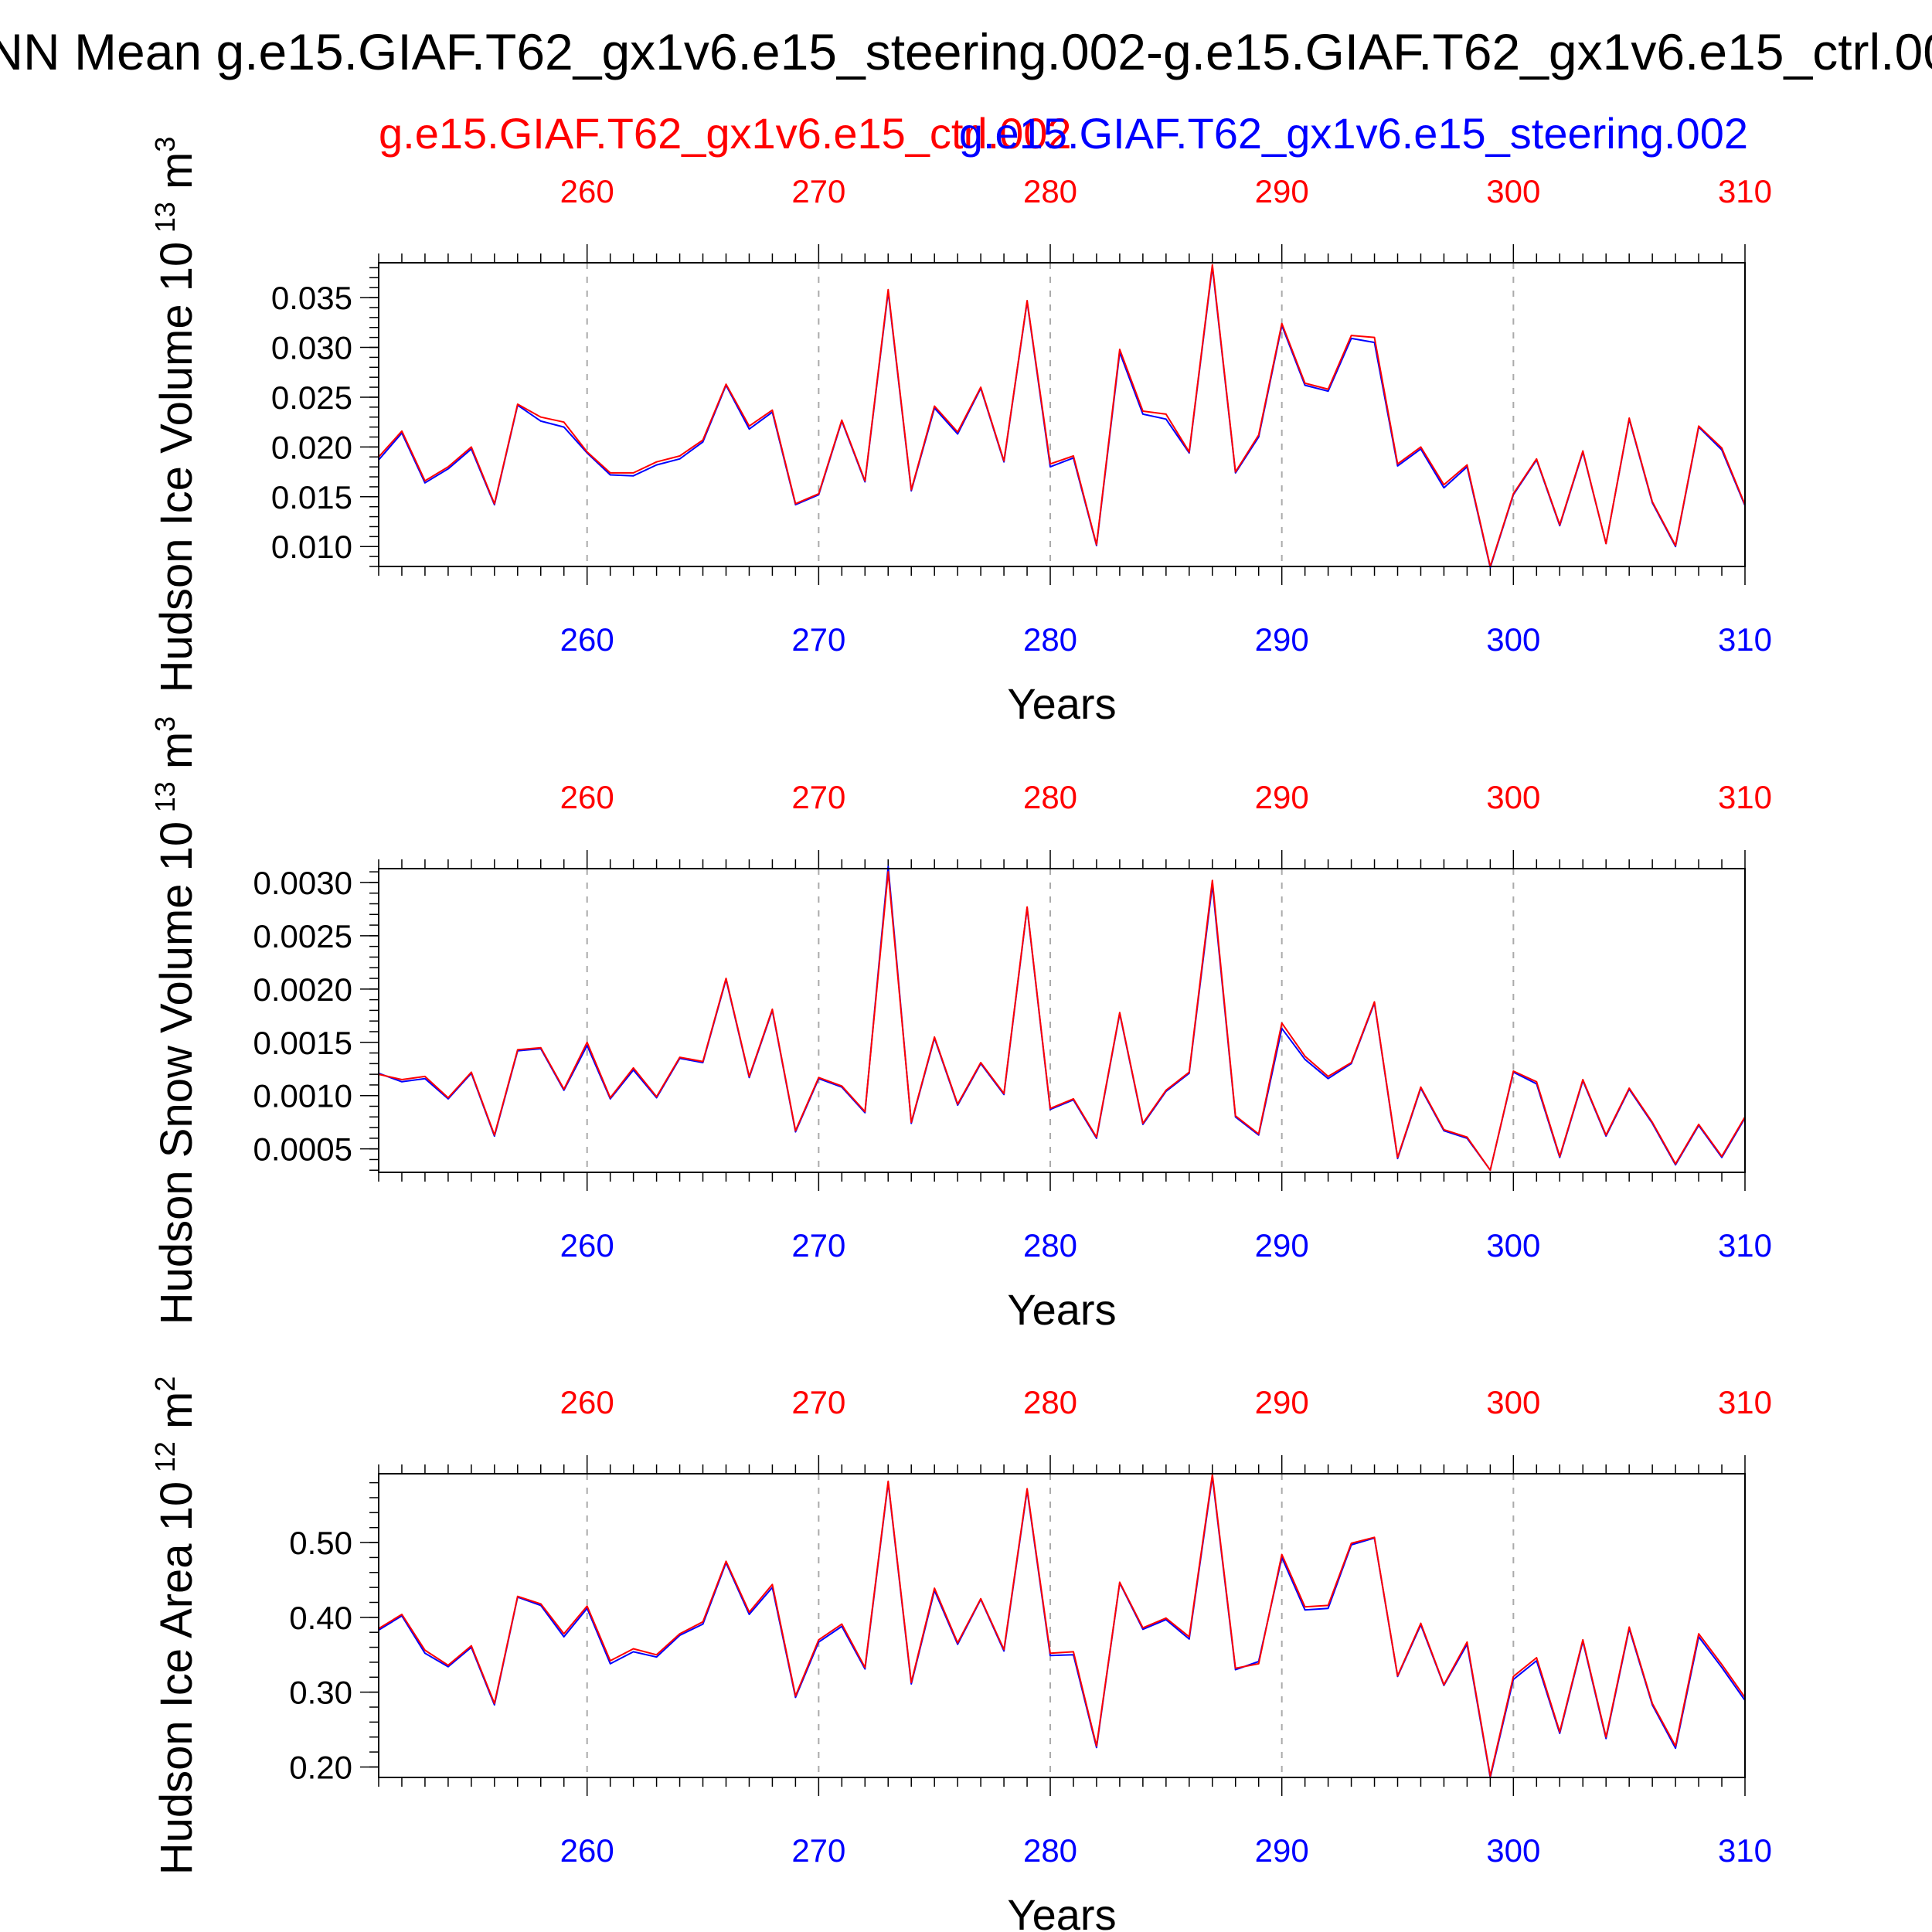  I want to click on y-tick-label: 0.020, so click(312, 447).